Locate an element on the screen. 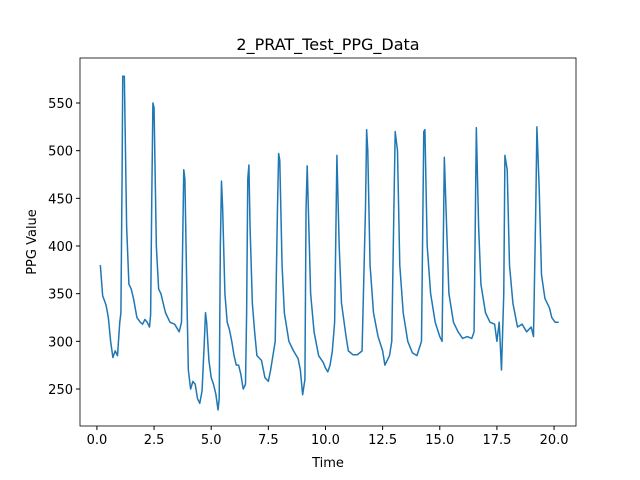 This screenshot has height=480, width=640. x-tick-label: 2.5 is located at coordinates (154, 440).